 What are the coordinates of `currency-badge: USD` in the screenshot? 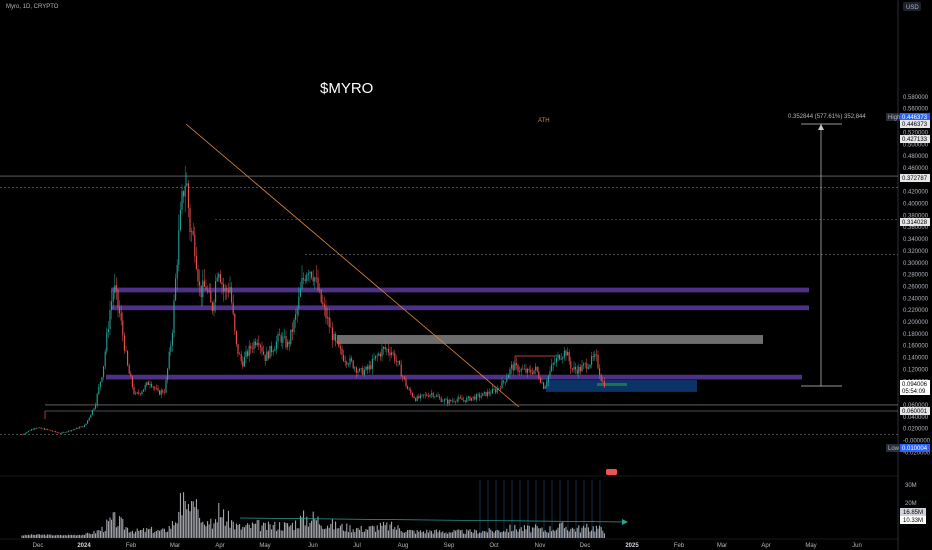 It's located at (912, 8).